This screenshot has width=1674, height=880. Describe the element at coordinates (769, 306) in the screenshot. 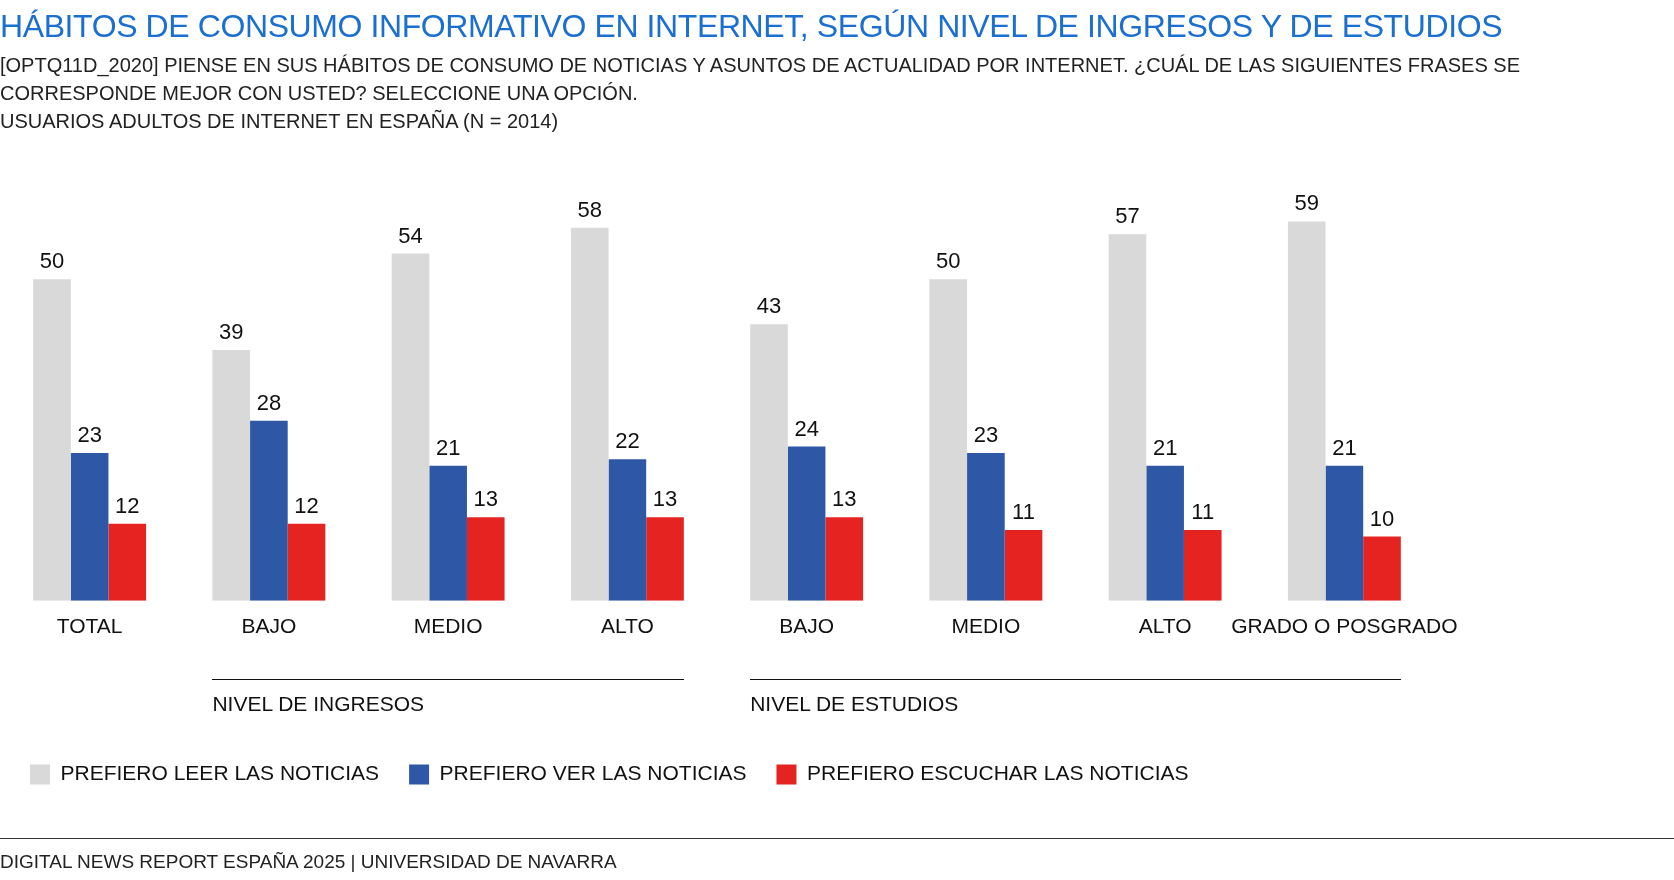

I see `data-label: 43` at that location.